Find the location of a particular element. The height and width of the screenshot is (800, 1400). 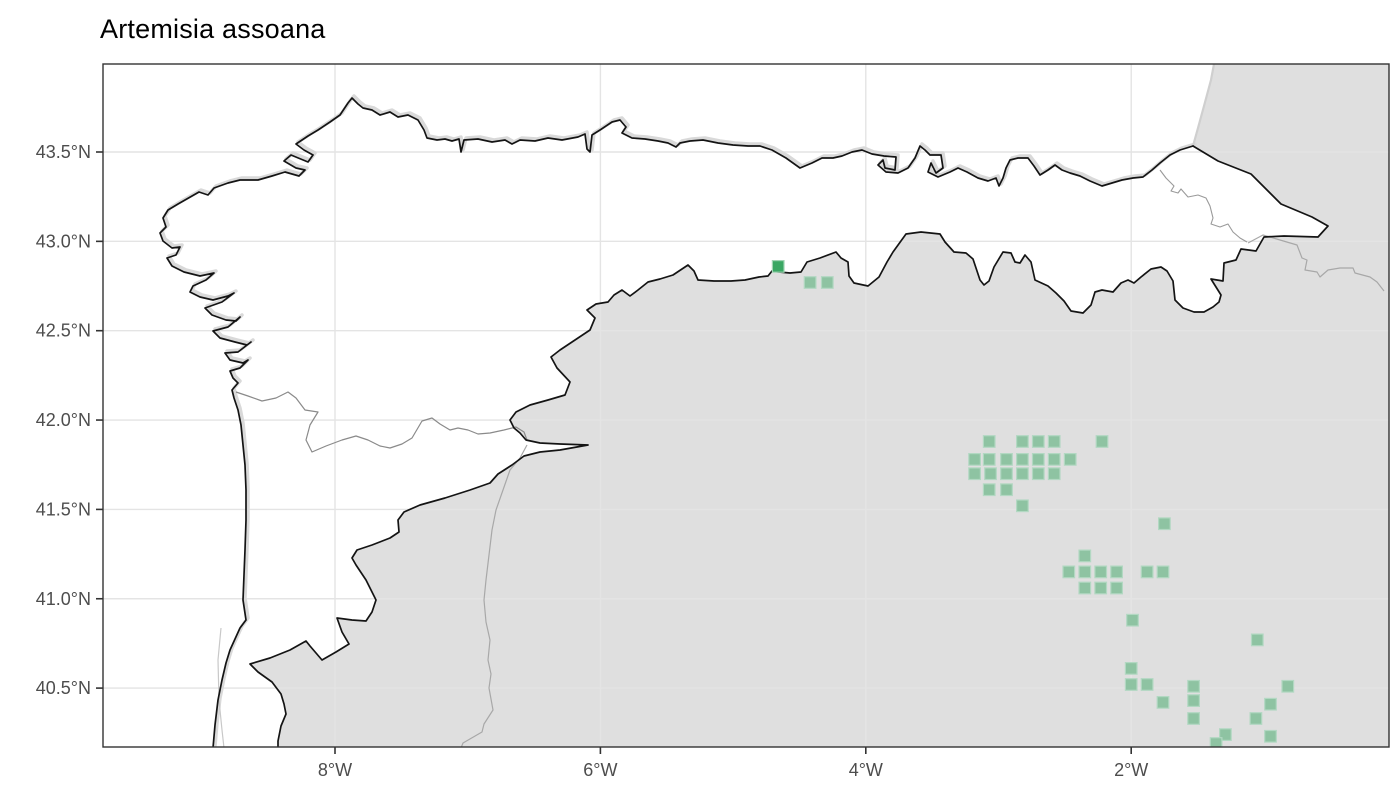

y-tick-label: 43.5°N is located at coordinates (63, 152).